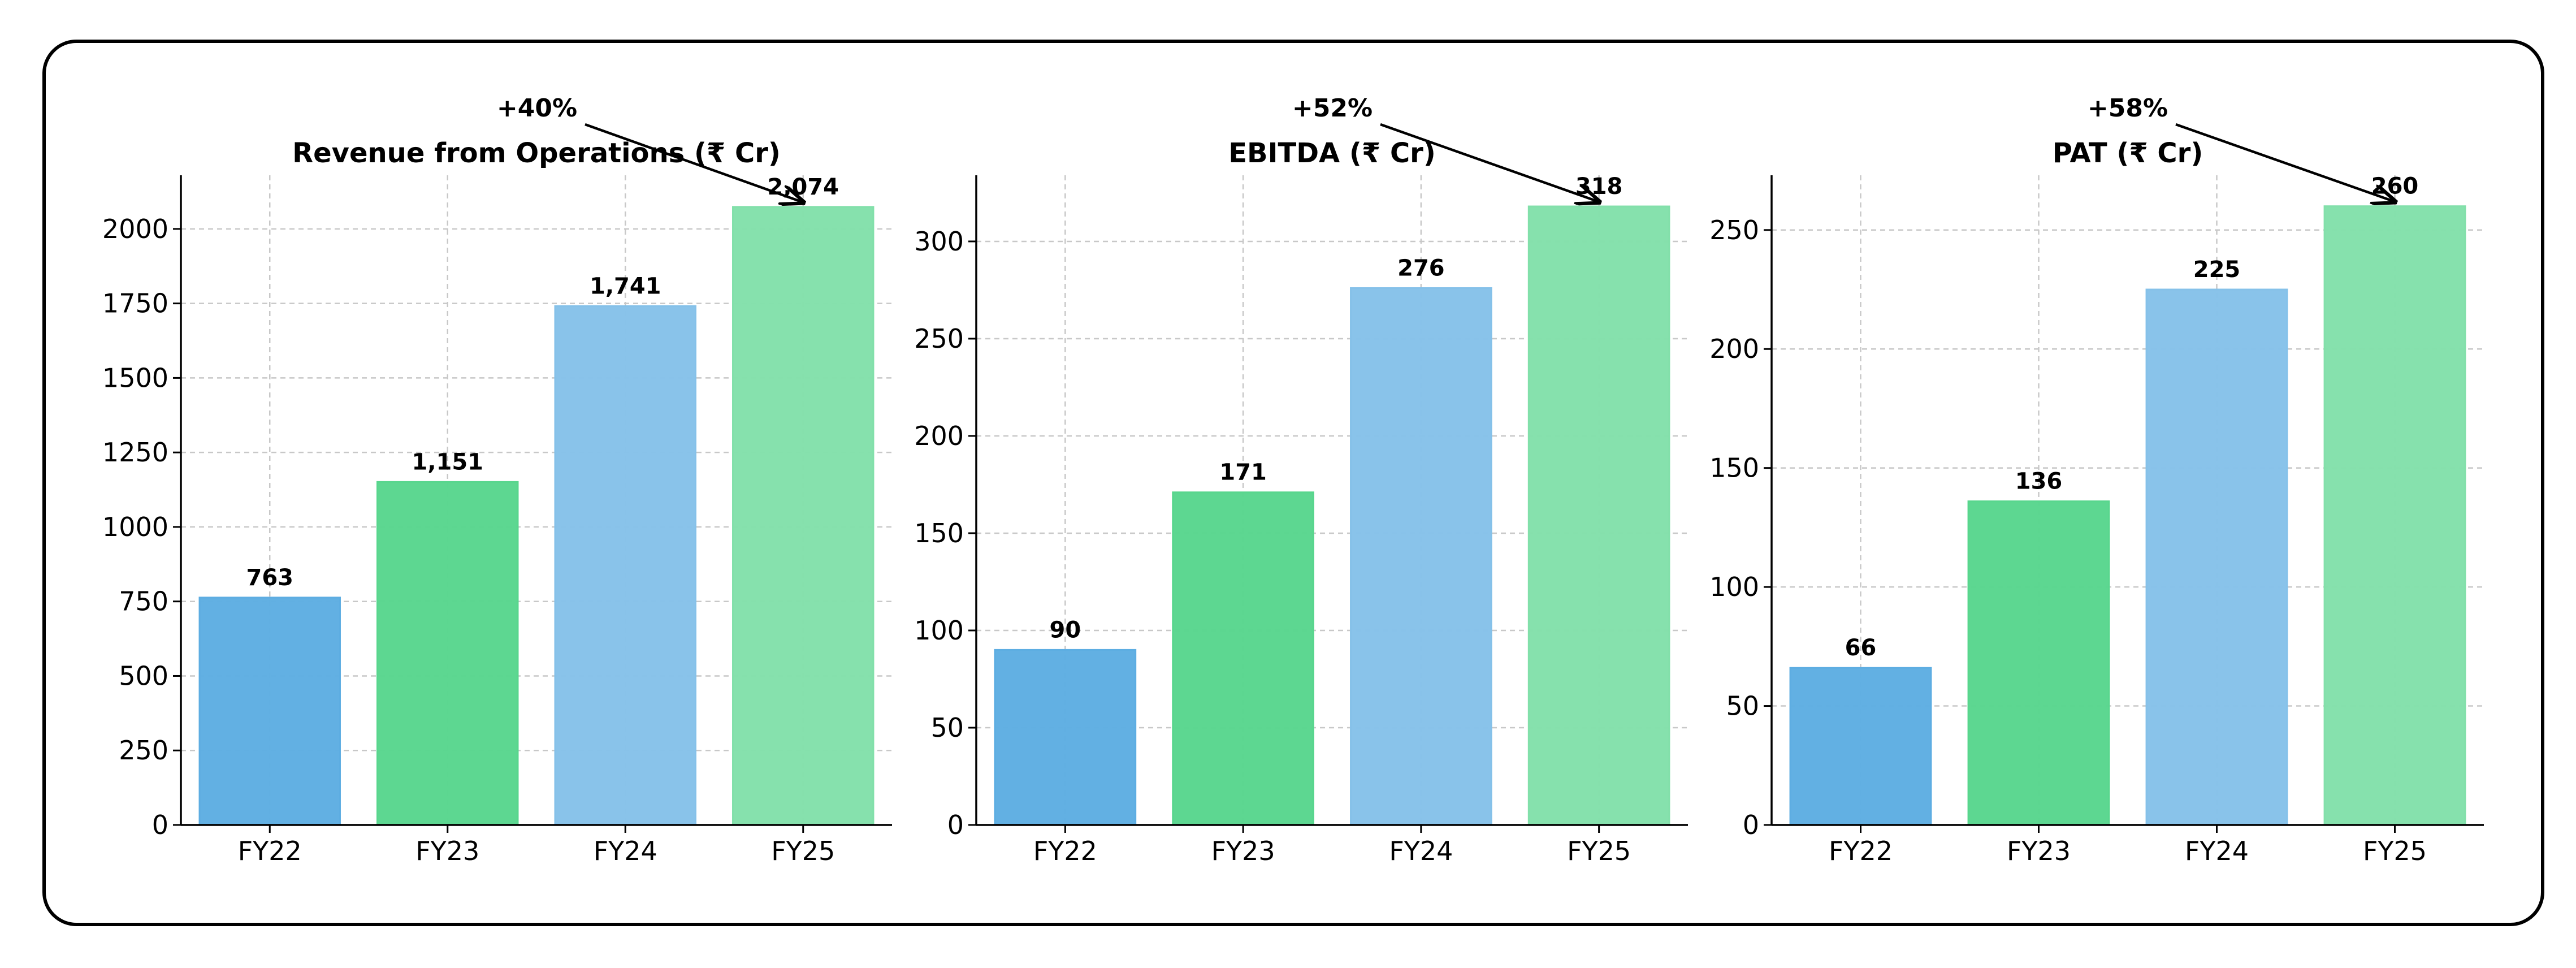 Image resolution: width=2576 pixels, height=968 pixels. Describe the element at coordinates (2128, 109) in the screenshot. I see `growth-annotation: +58%` at that location.